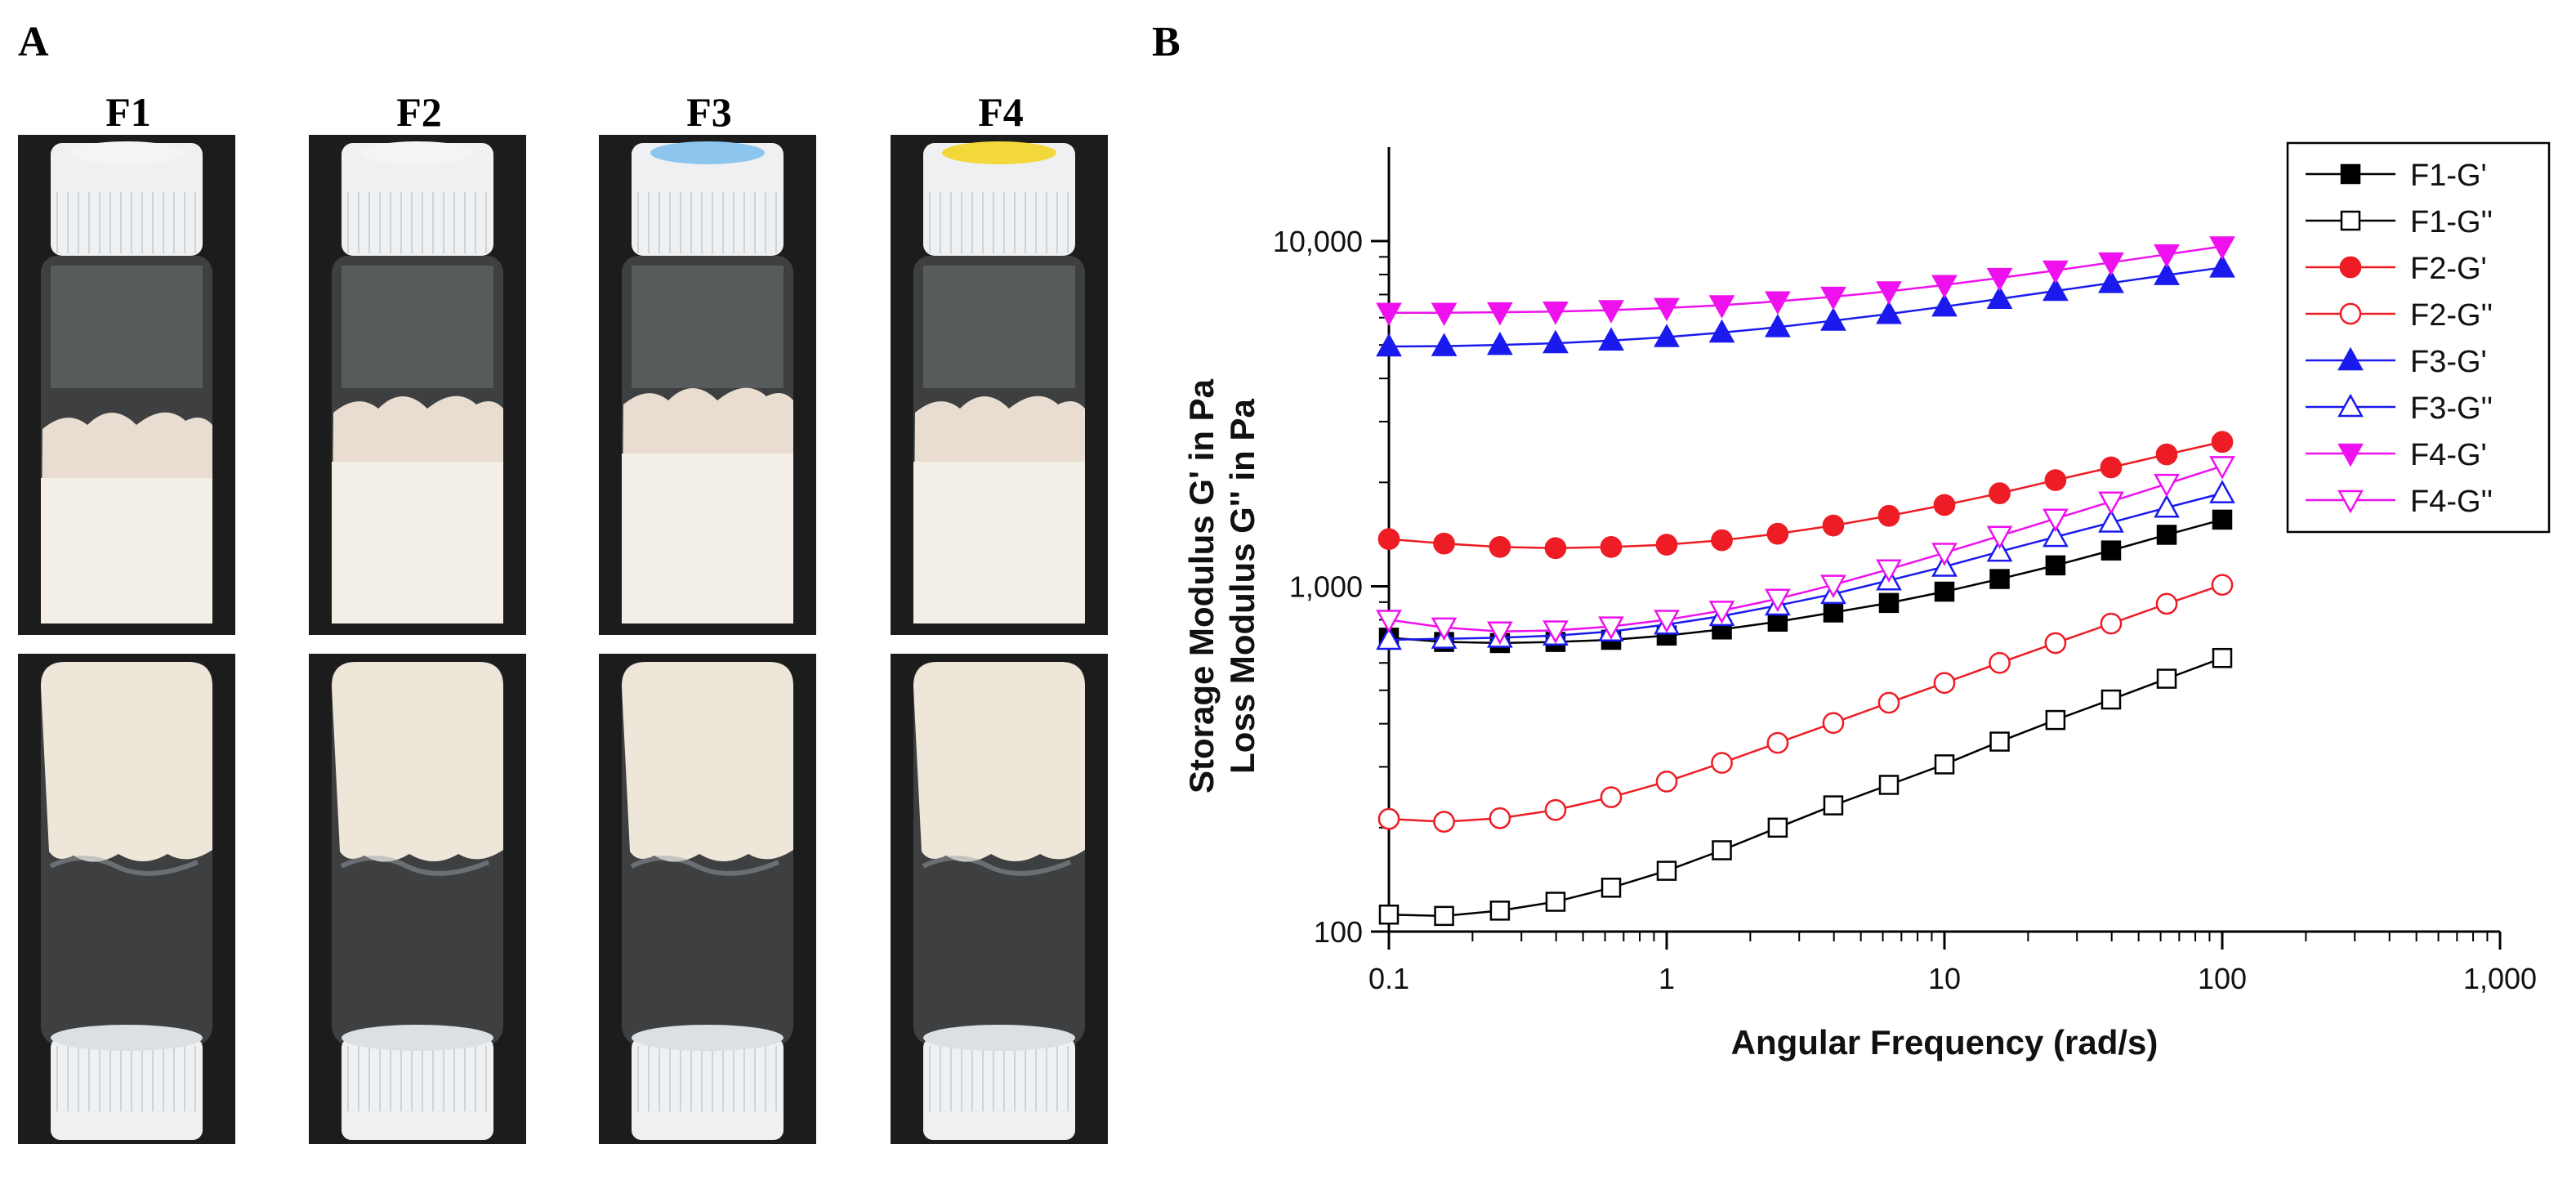  I want to click on x-tick-label: 1,000, so click(2500, 978).